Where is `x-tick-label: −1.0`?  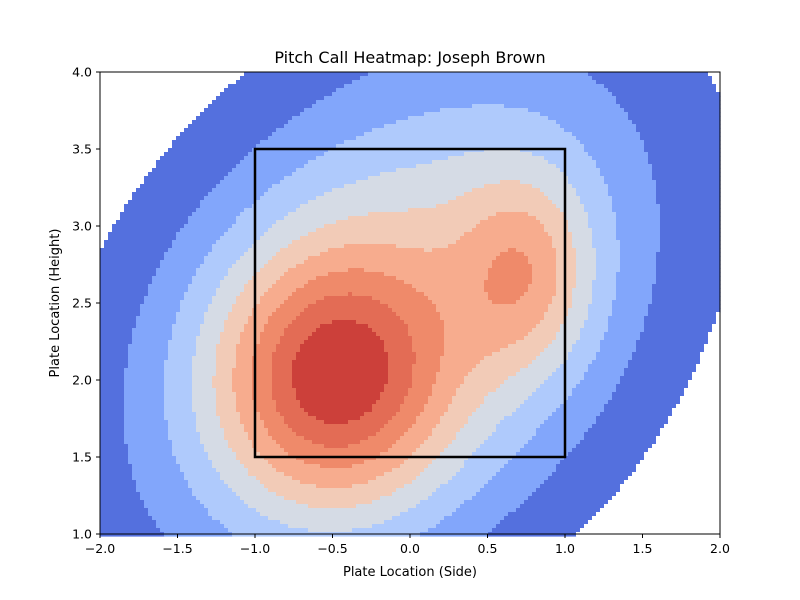 x-tick-label: −1.0 is located at coordinates (255, 548).